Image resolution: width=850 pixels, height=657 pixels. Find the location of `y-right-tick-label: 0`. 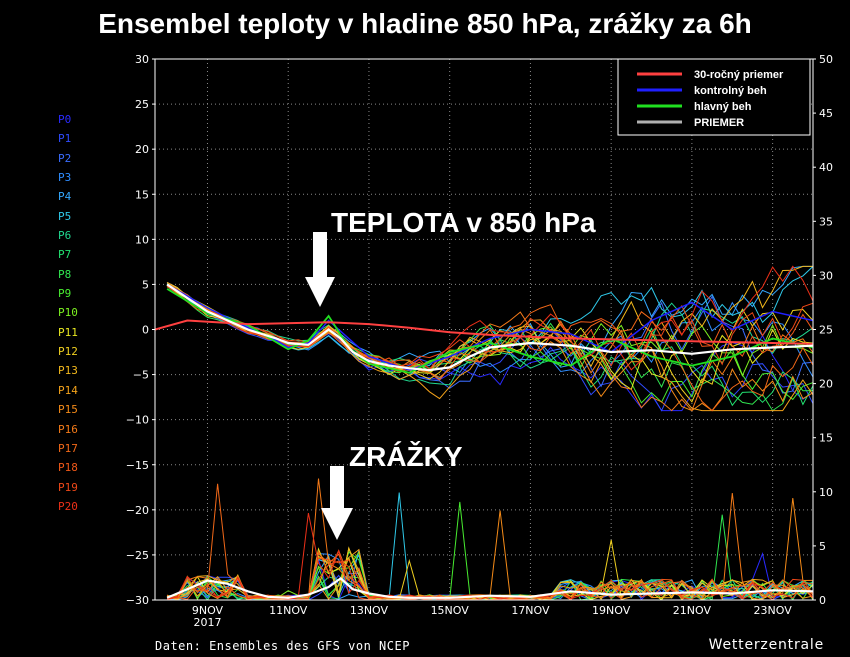

y-right-tick-label: 0 is located at coordinates (822, 600).